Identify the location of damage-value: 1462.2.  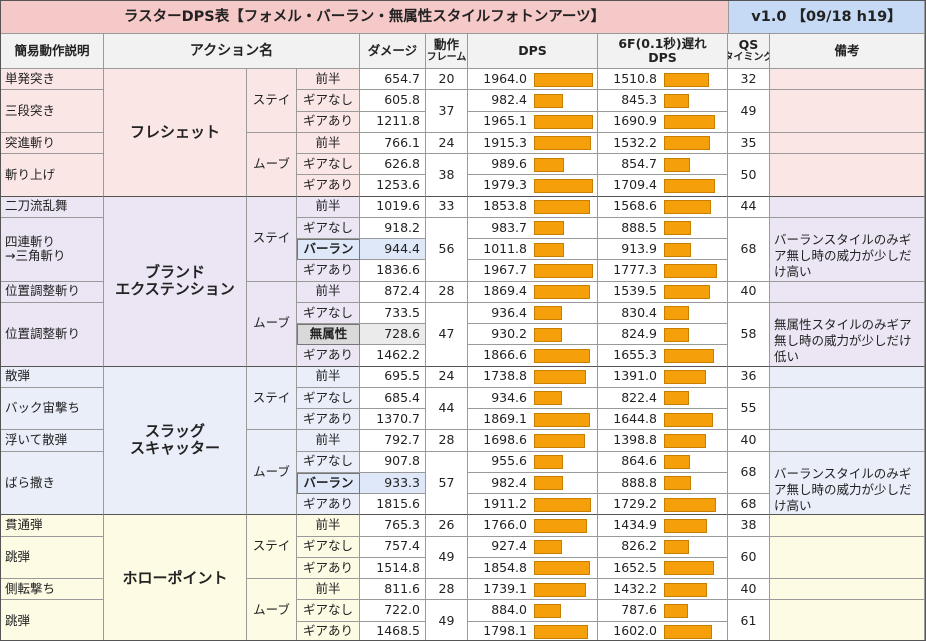
(393, 356).